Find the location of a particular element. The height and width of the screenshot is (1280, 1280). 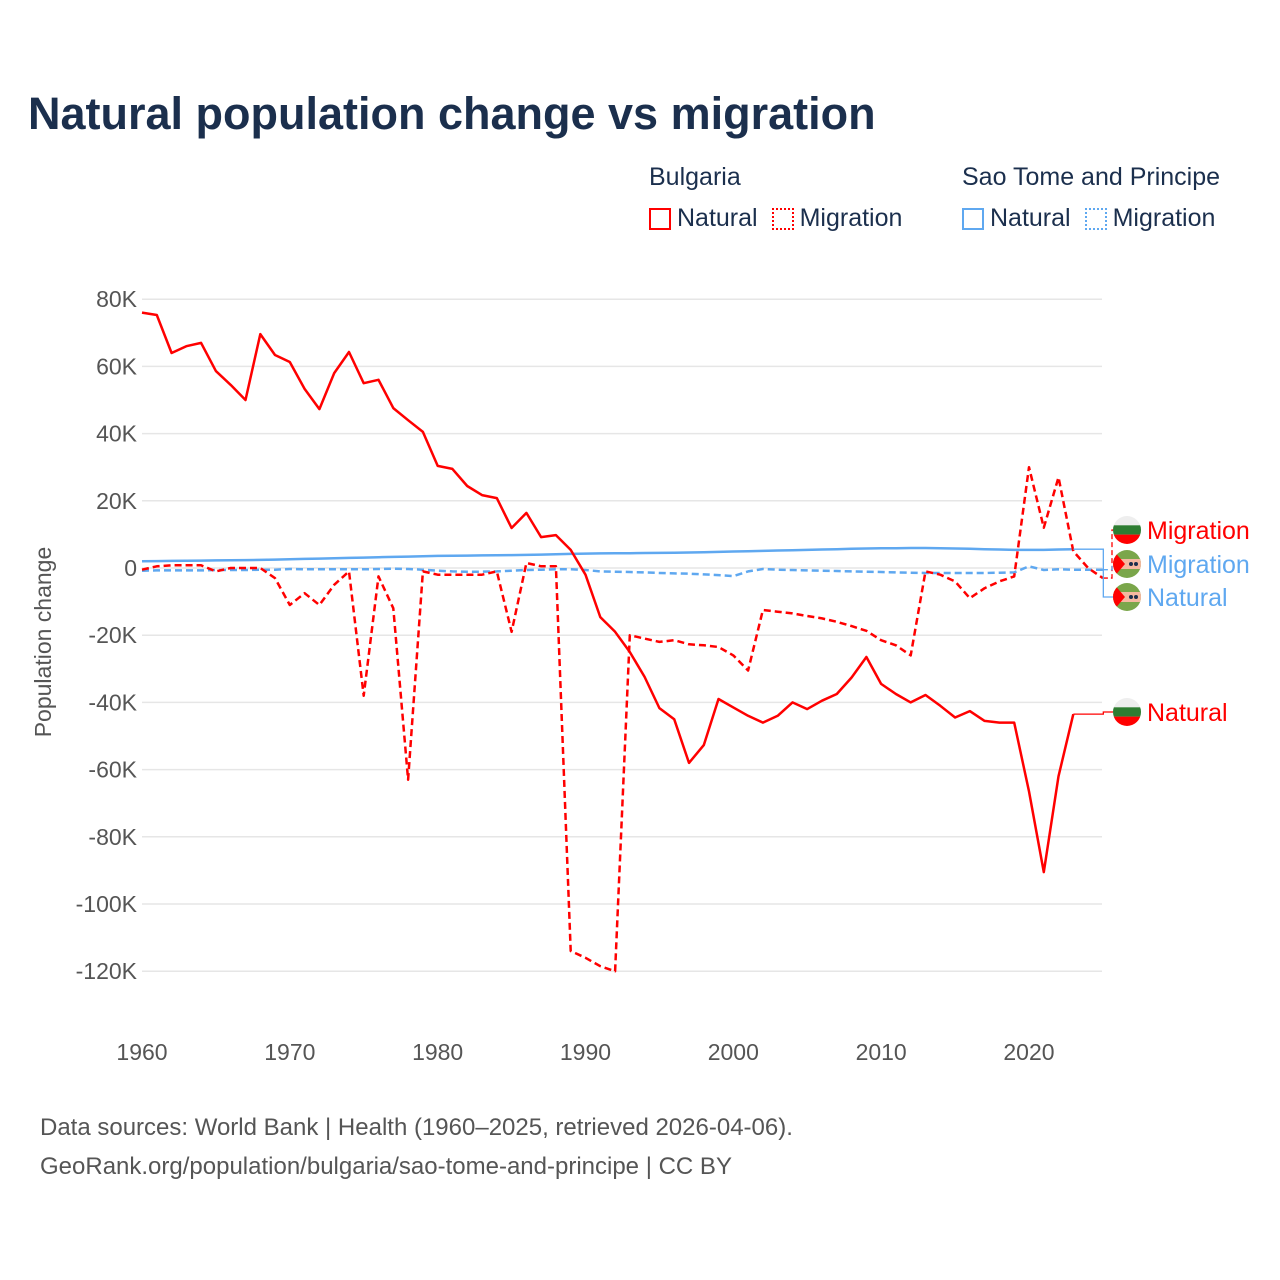

x-tick-label: 1960 is located at coordinates (141, 1052).